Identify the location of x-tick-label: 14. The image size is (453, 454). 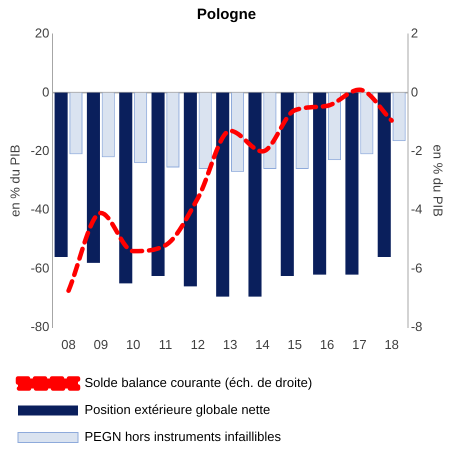
(262, 344).